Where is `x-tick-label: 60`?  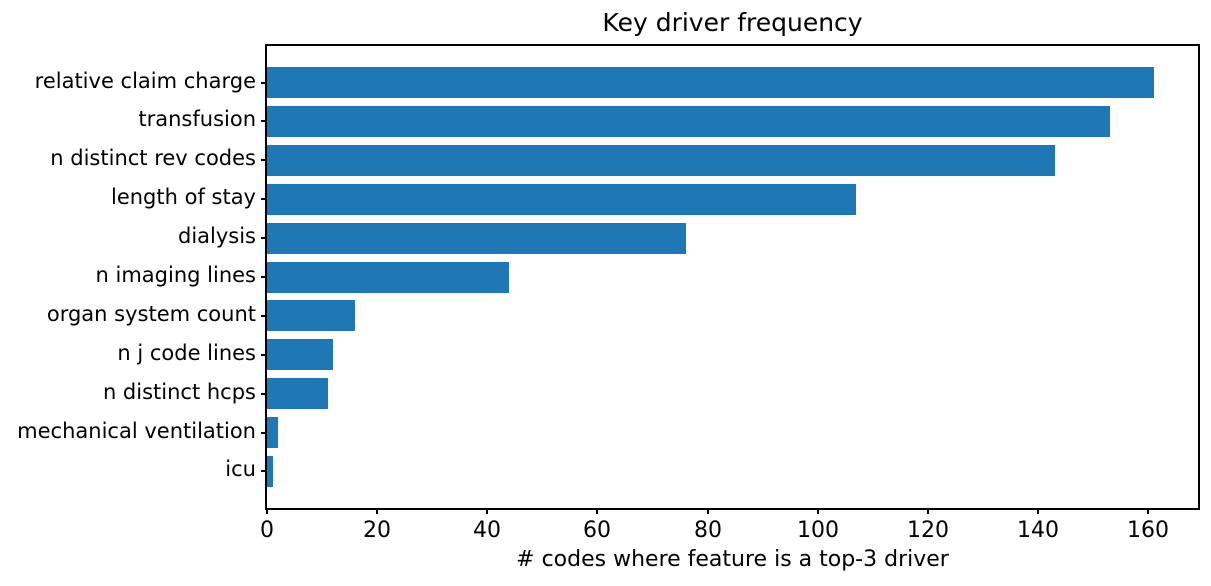 x-tick-label: 60 is located at coordinates (597, 530).